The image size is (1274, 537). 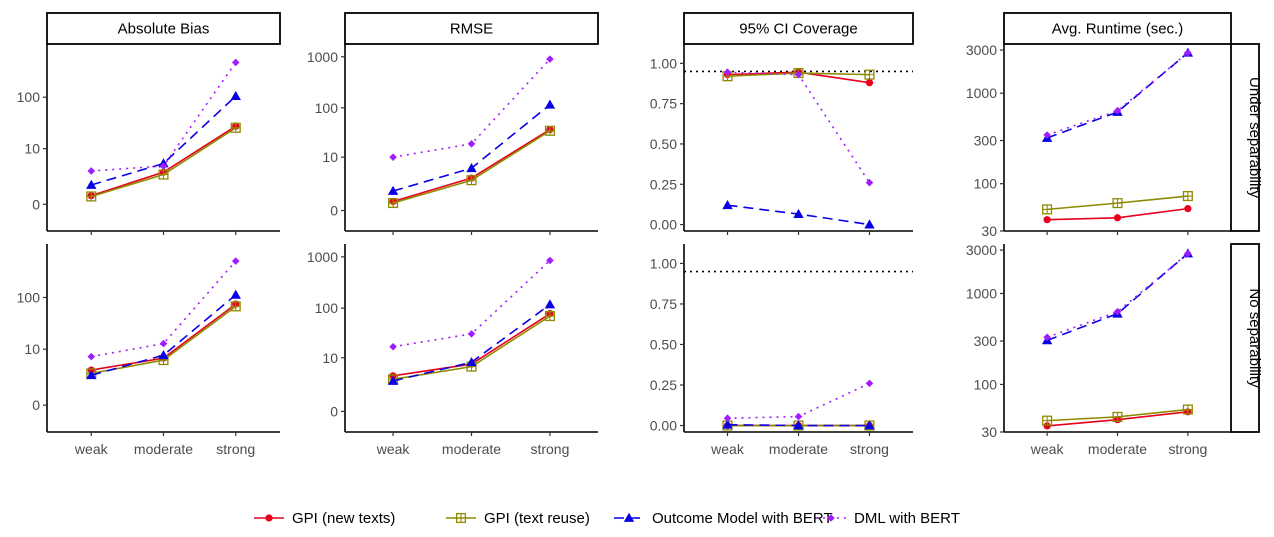 I want to click on panel-under-separability-95-ci-coverage-y-tick-label: 0.50, so click(x=663, y=144).